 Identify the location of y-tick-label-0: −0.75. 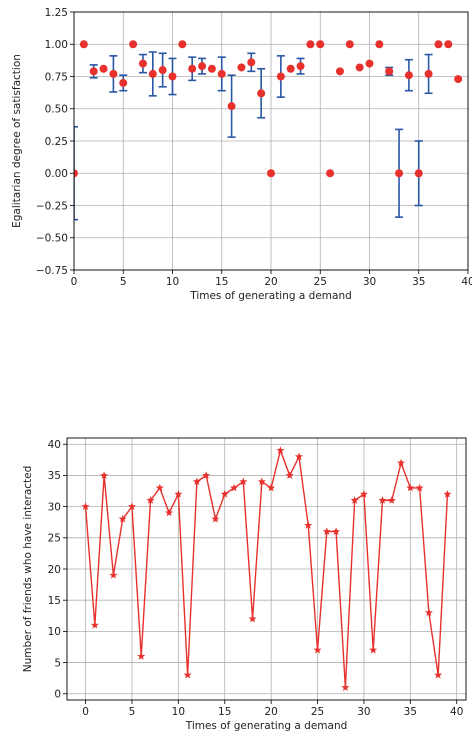
(52, 271).